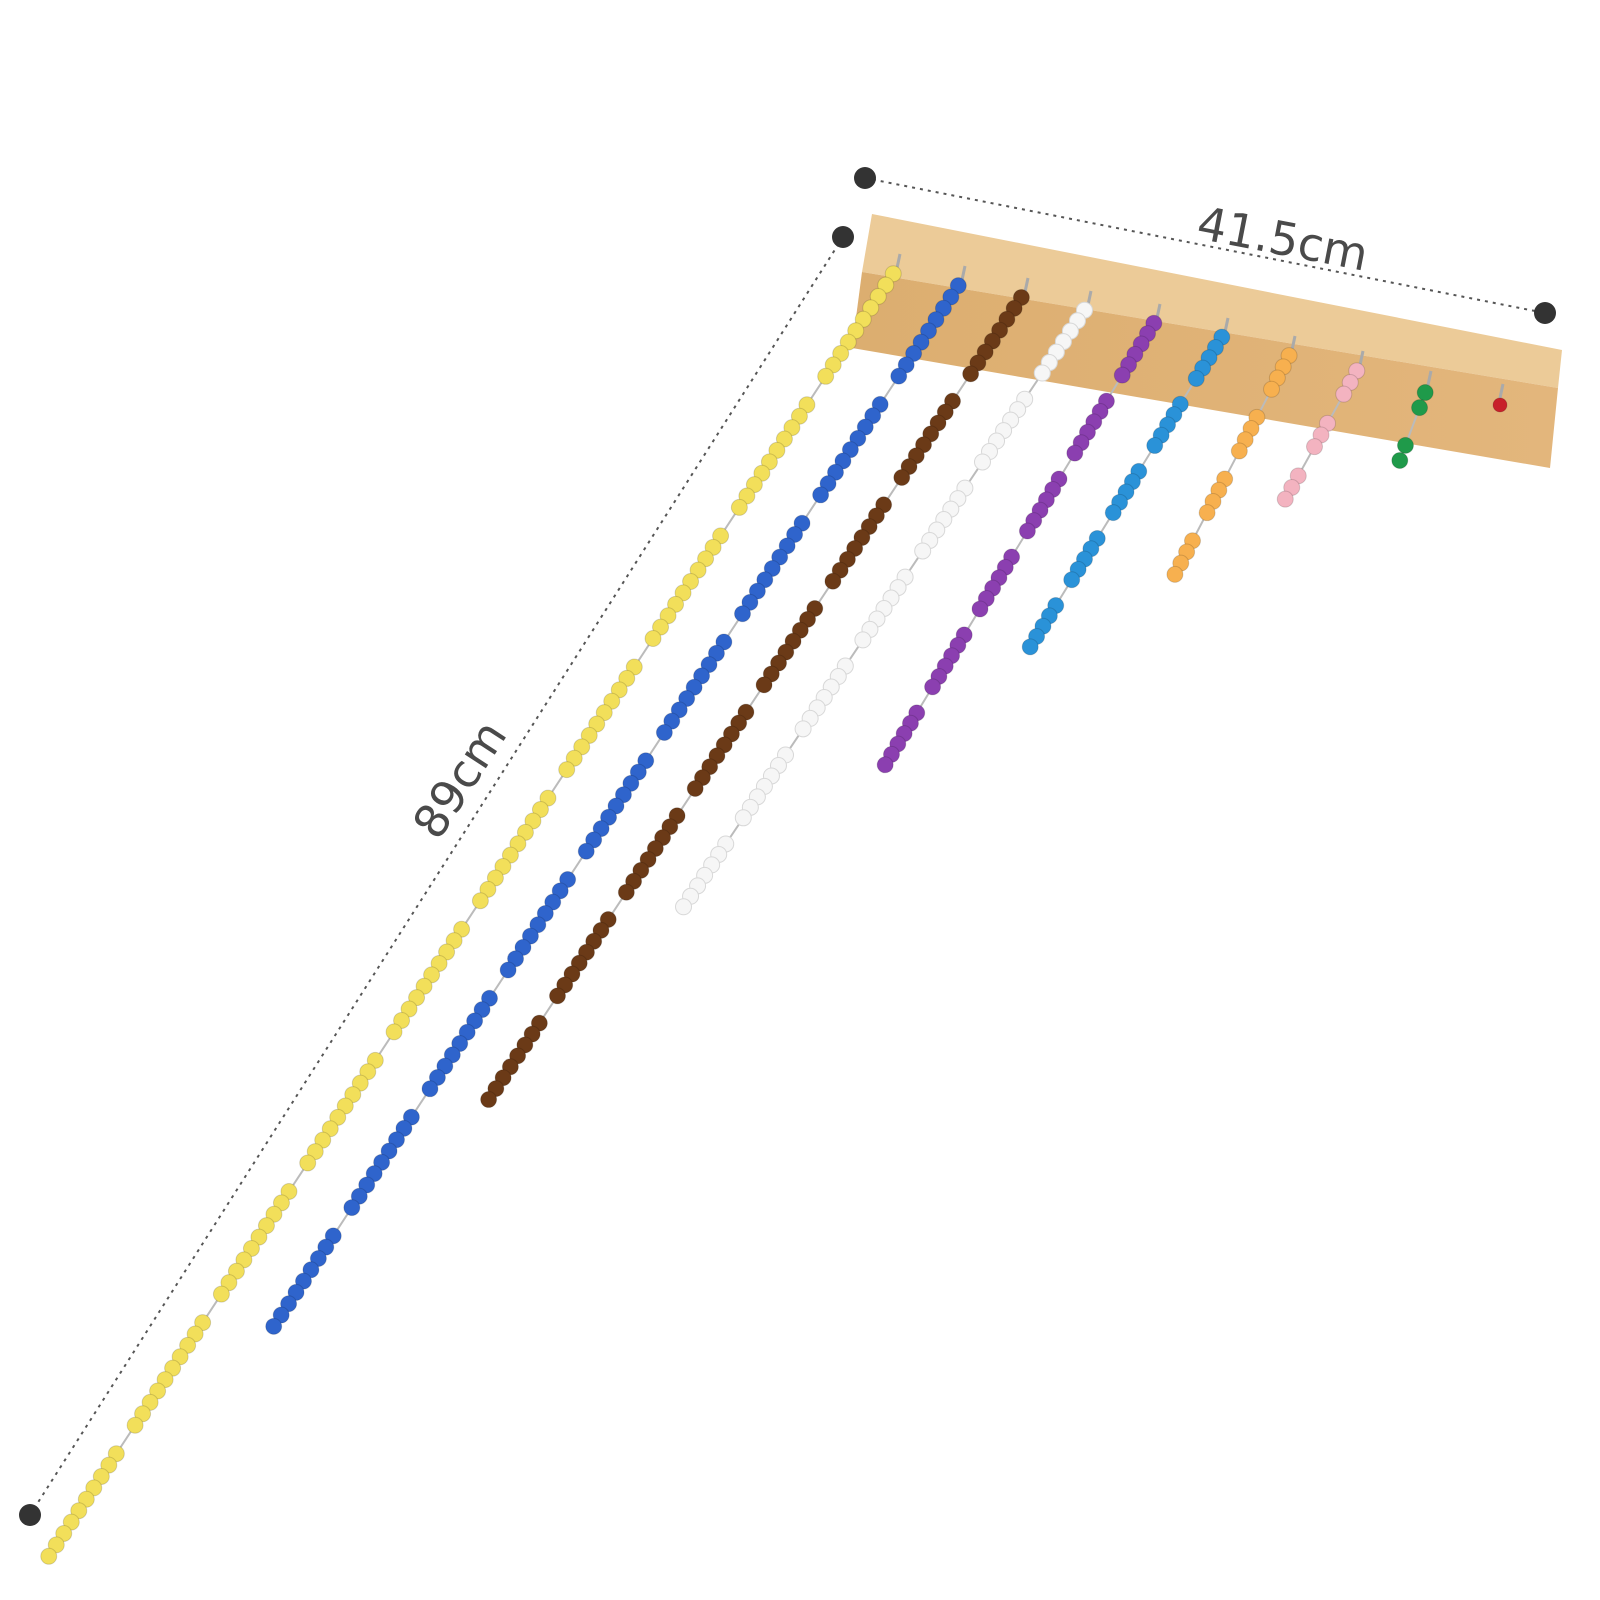  What do you see at coordinates (1545, 313) in the screenshot?
I see `width-dimension-endpoint` at bounding box center [1545, 313].